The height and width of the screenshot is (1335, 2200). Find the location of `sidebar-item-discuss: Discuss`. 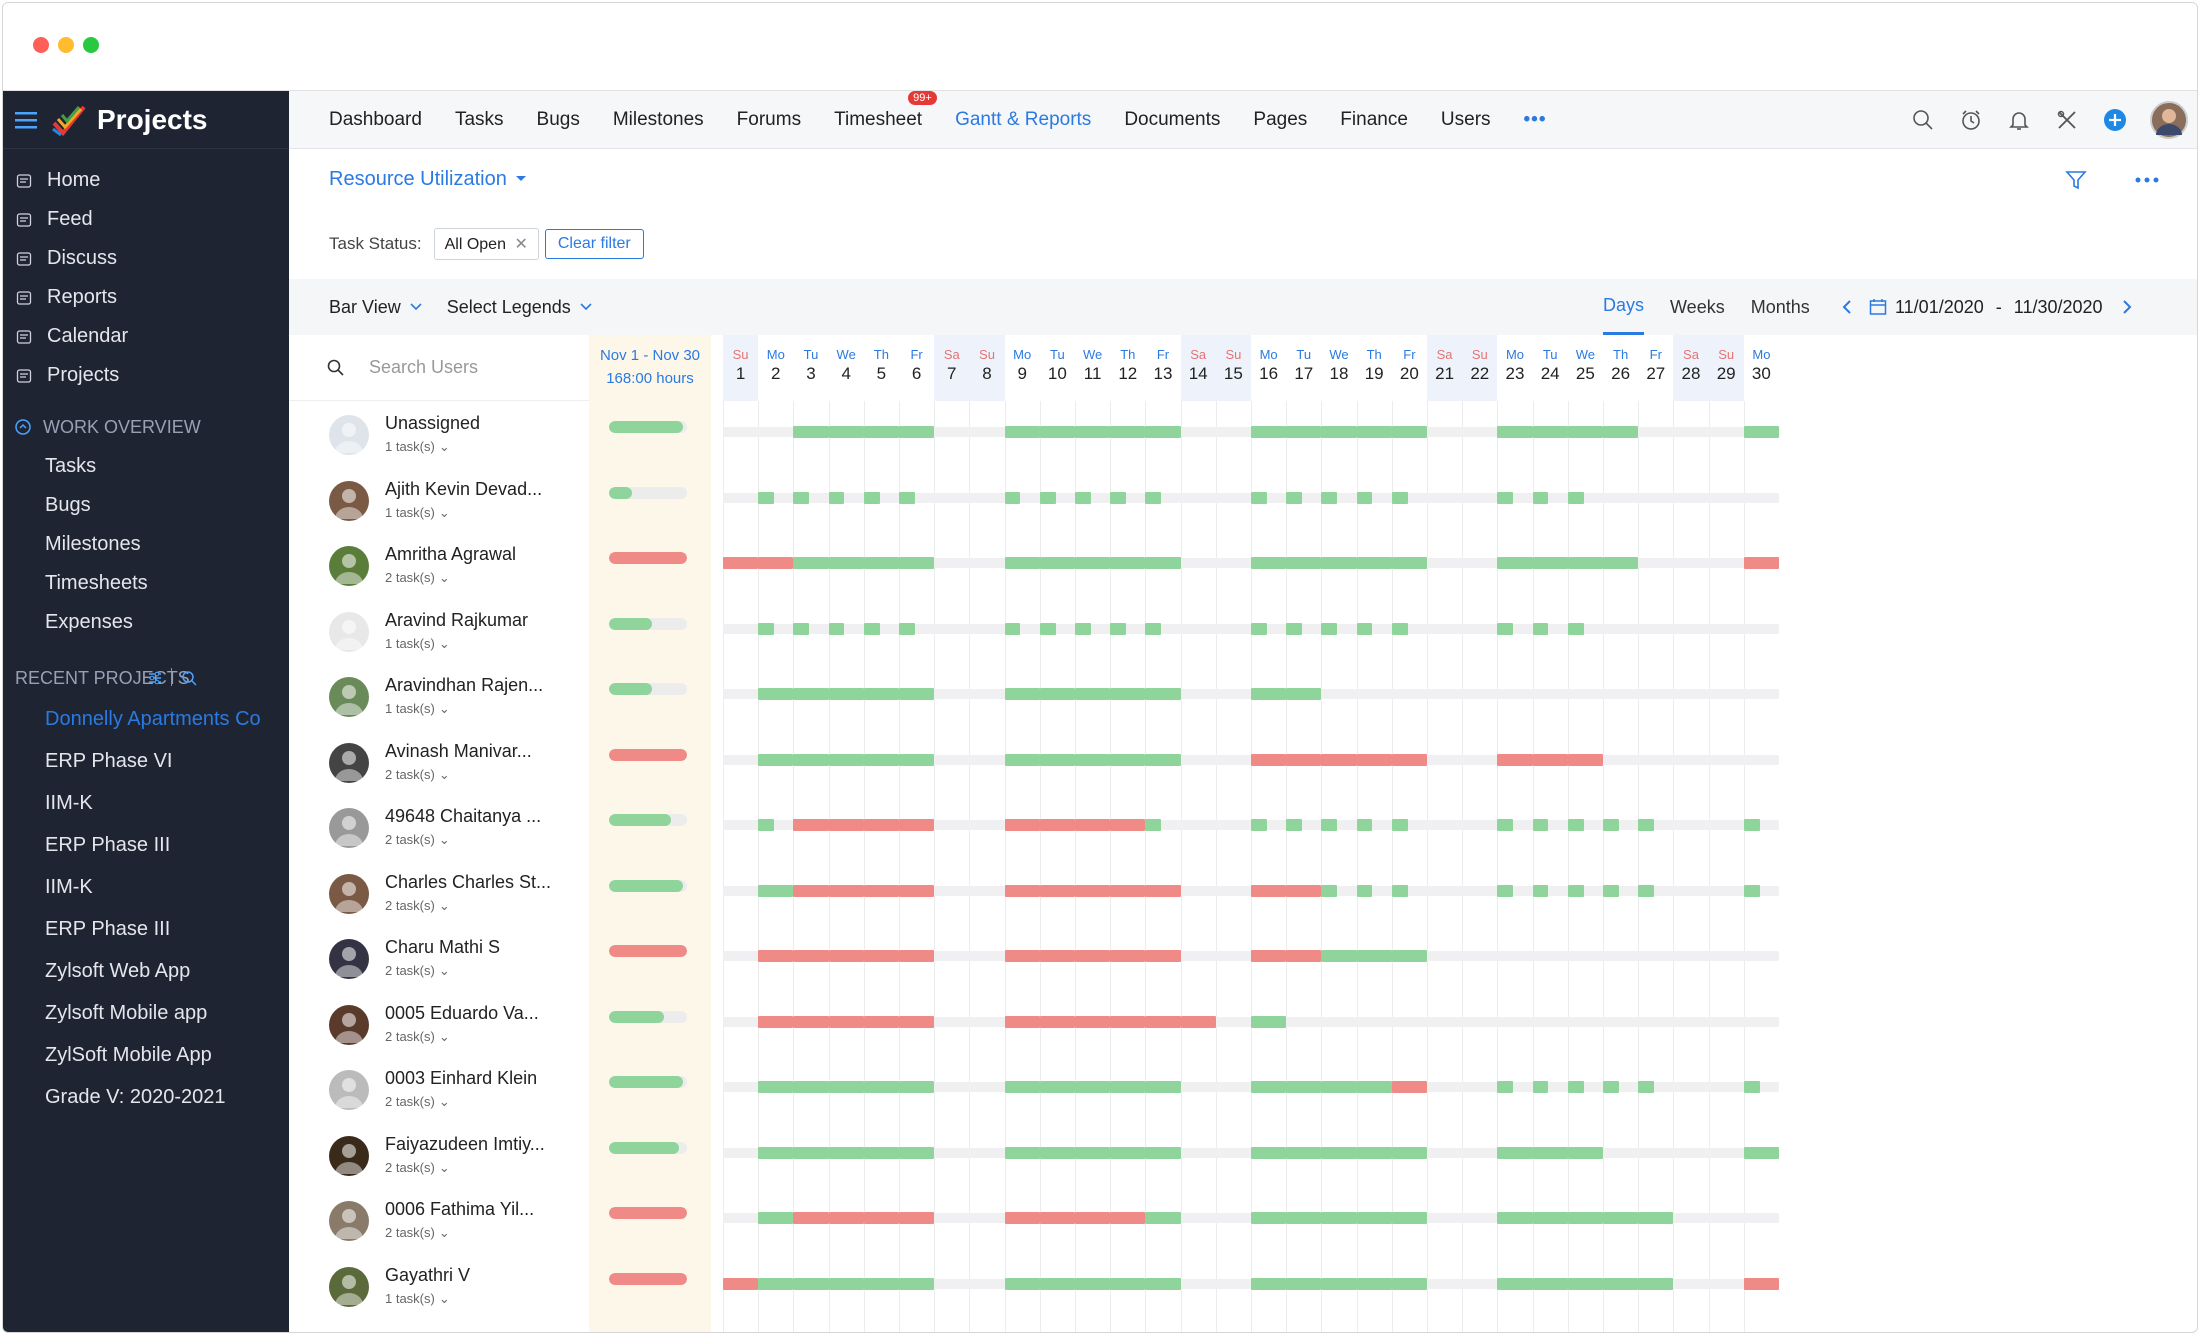

sidebar-item-discuss: Discuss is located at coordinates (146, 258).